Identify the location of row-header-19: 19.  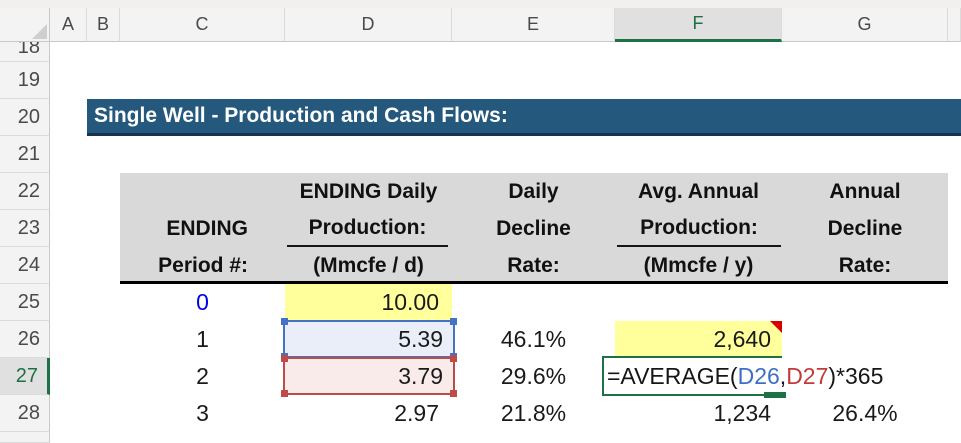
(25, 80).